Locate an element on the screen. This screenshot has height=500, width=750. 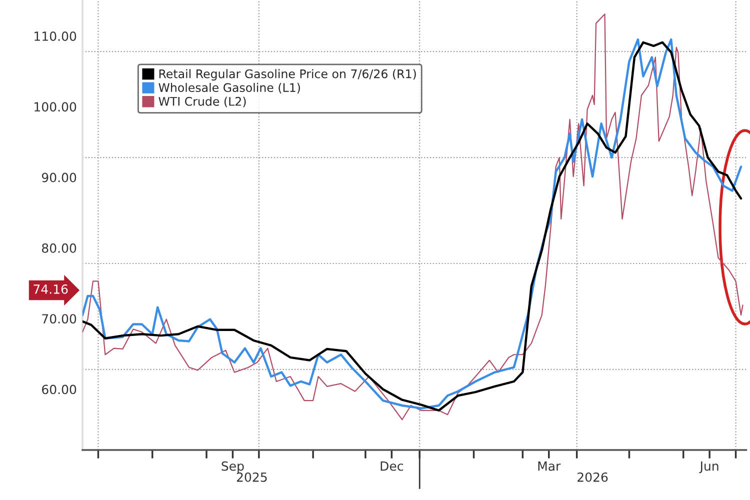
x-tick-label: Sep is located at coordinates (233, 467).